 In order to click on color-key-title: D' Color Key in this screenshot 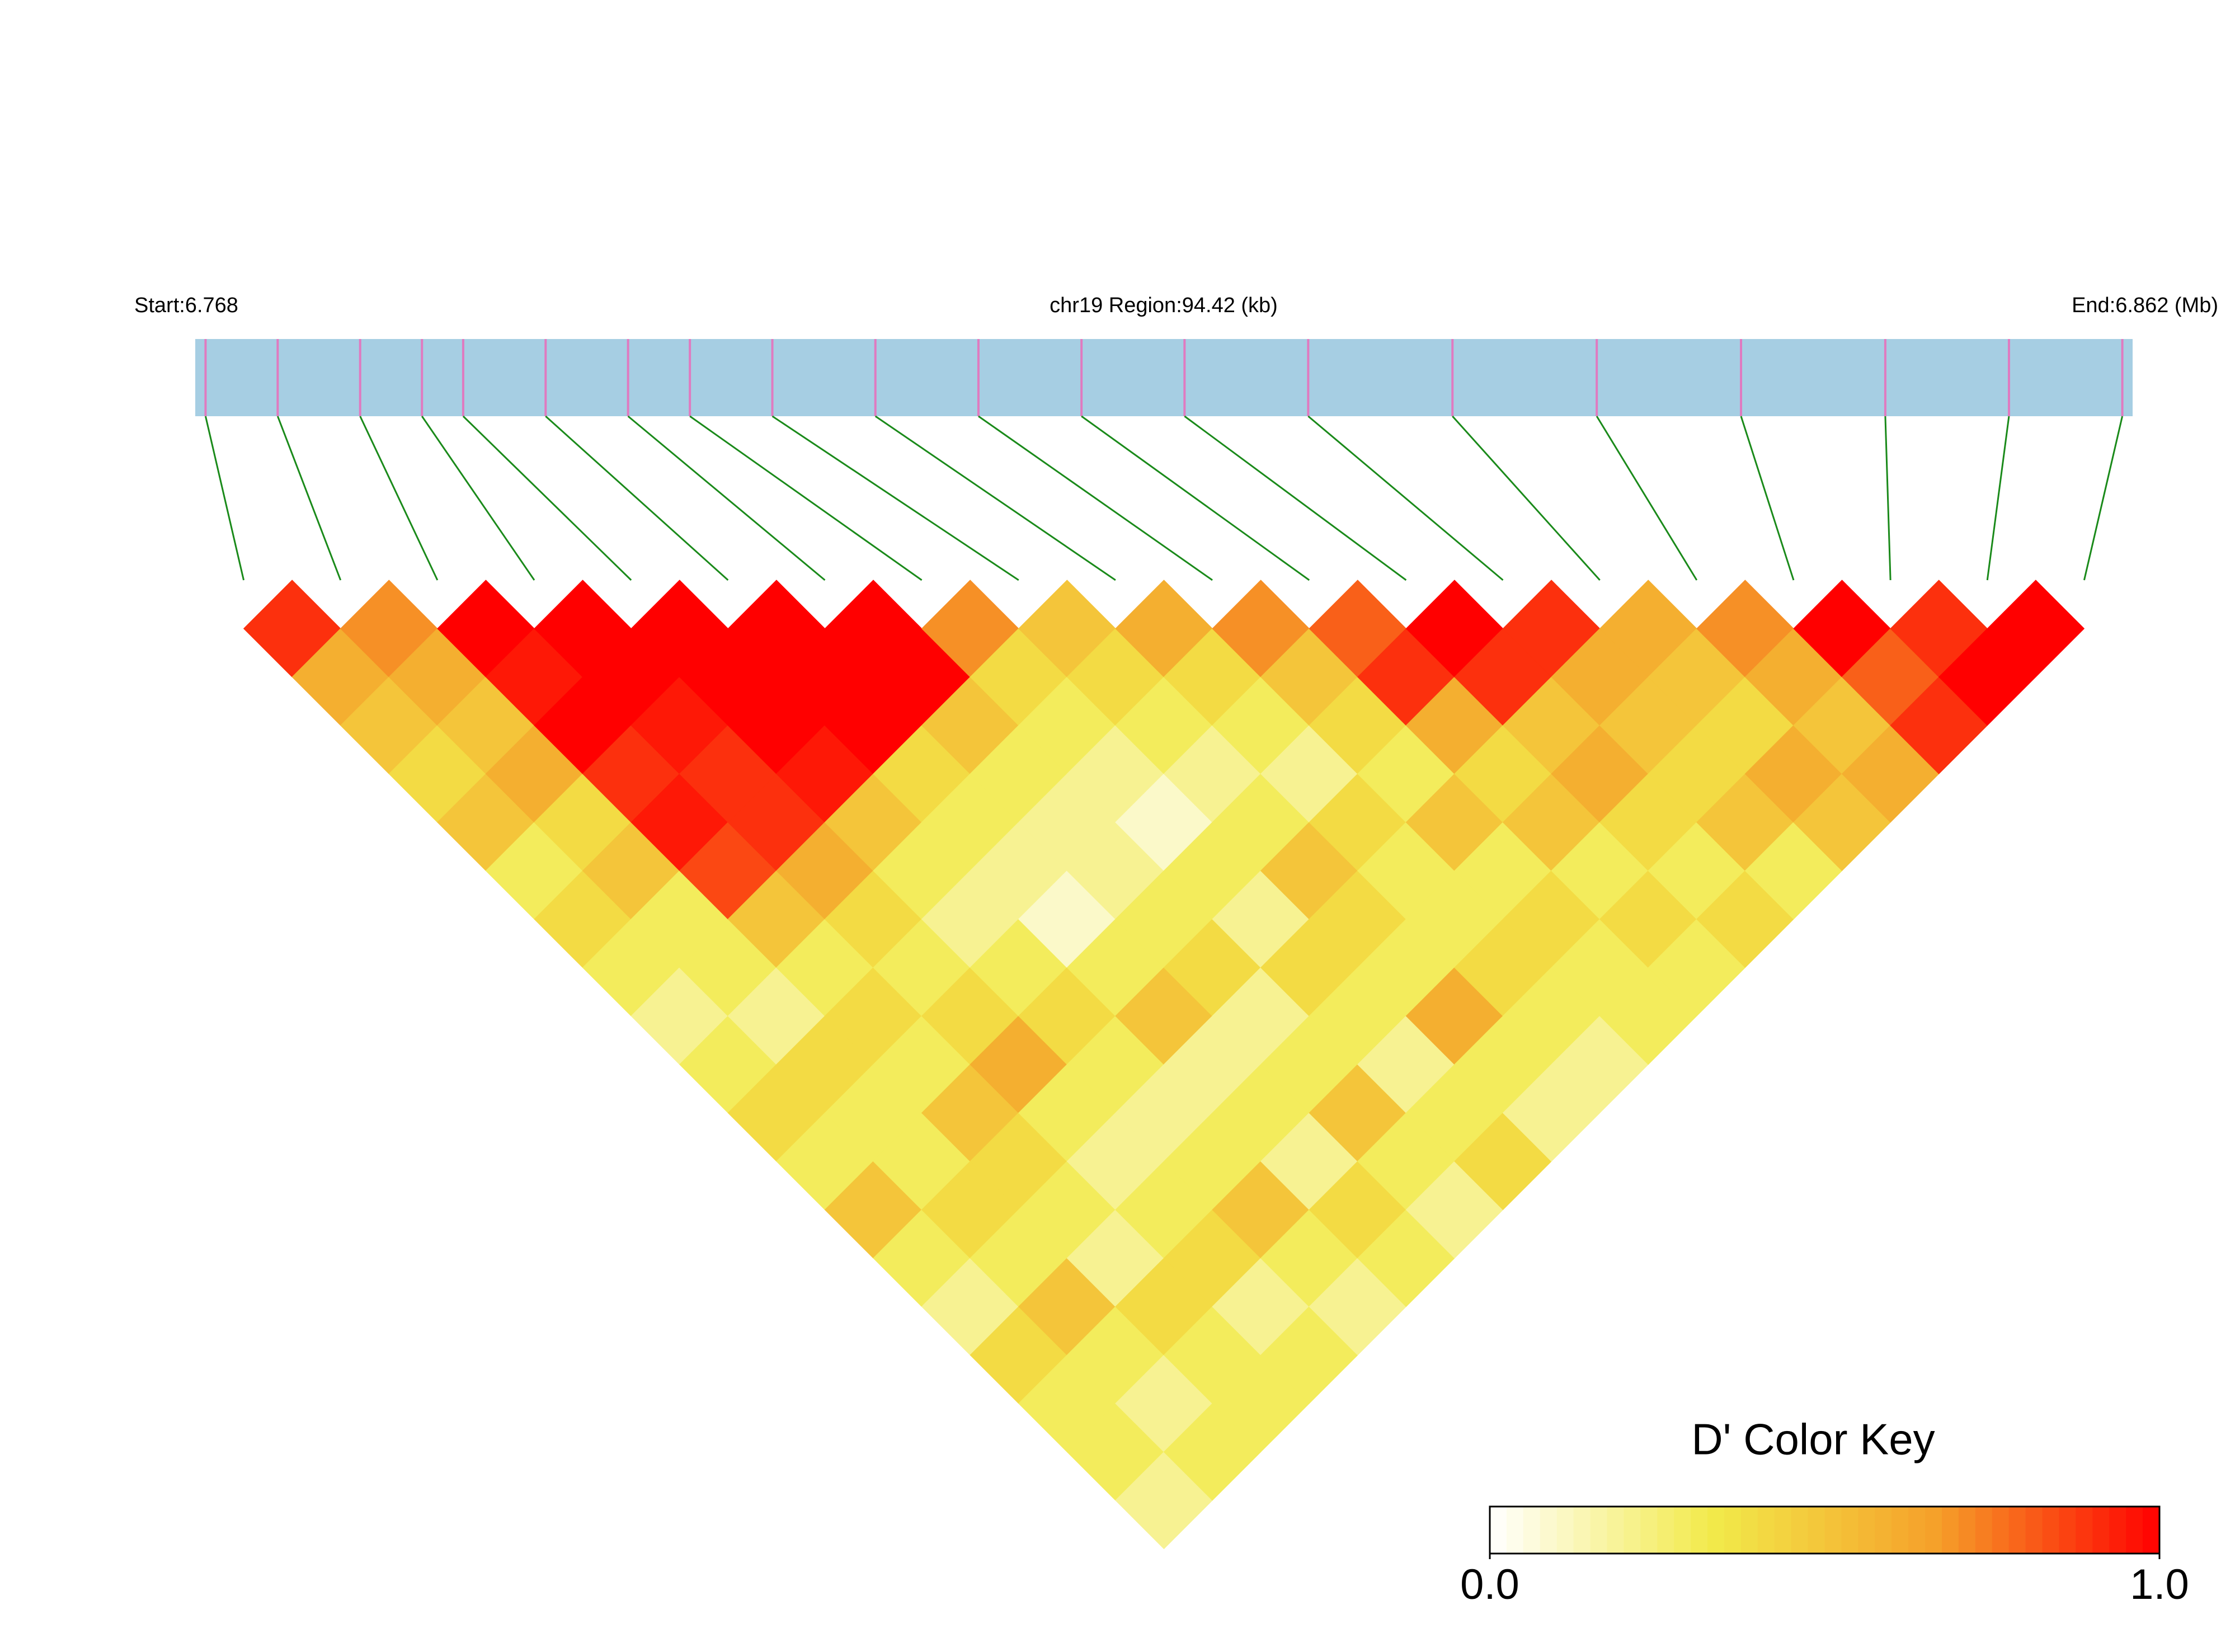, I will do `click(1813, 1439)`.